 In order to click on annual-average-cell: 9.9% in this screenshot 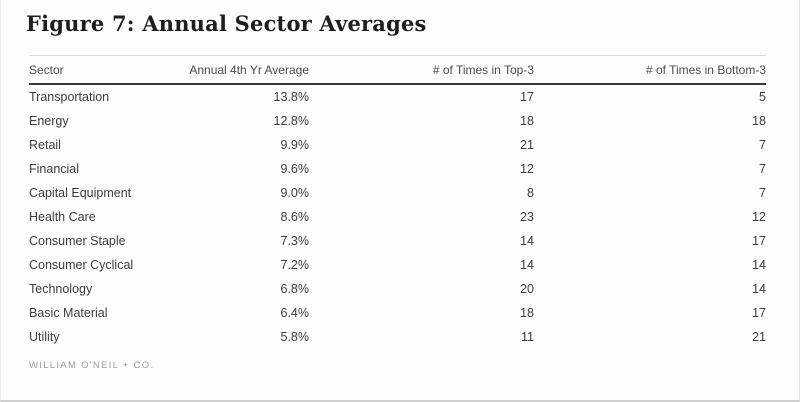, I will do `click(295, 145)`.